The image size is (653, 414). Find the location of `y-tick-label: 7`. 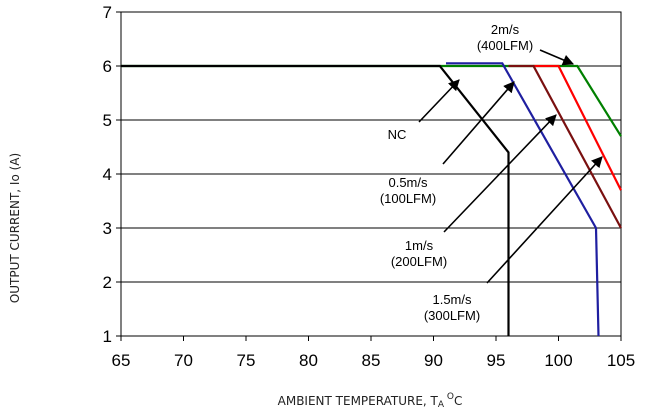

y-tick-label: 7 is located at coordinates (107, 12).